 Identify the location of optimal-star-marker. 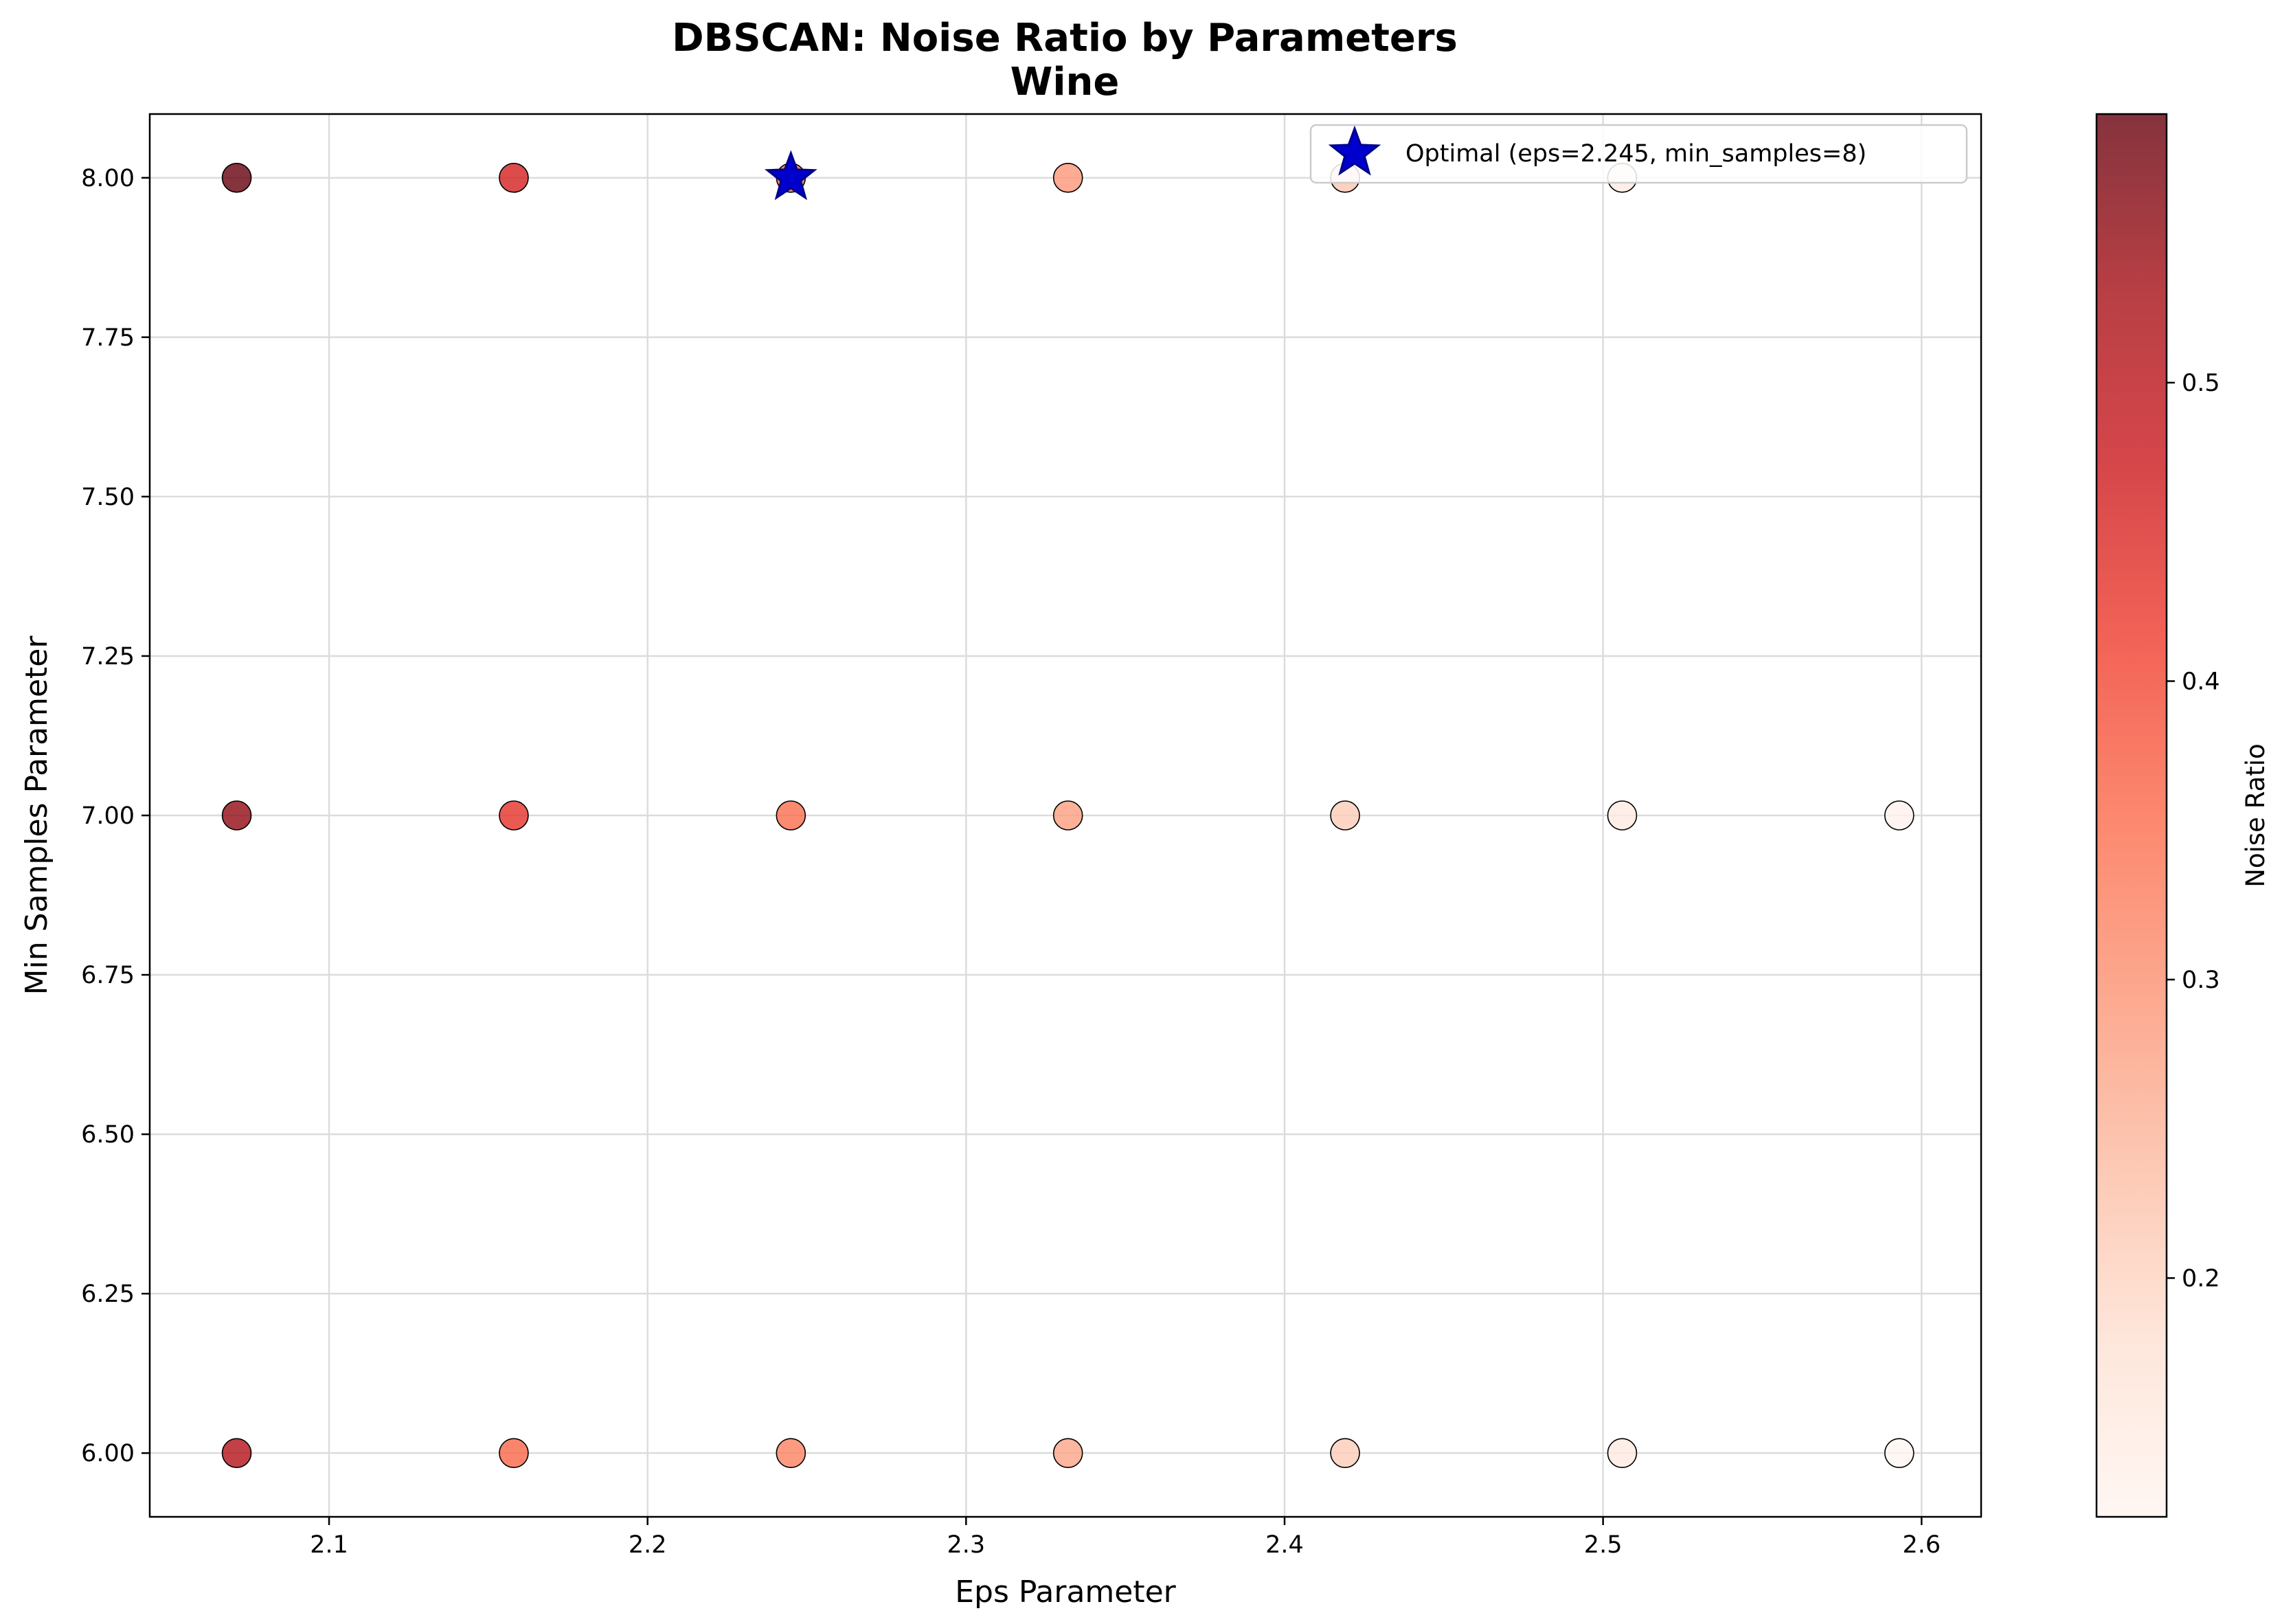
(790, 175).